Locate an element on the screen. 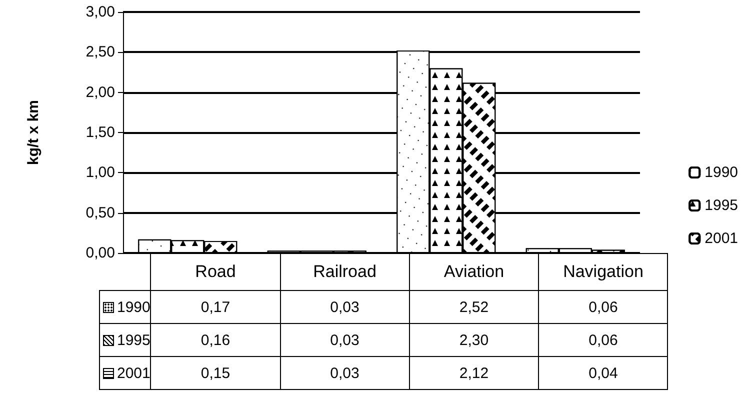 This screenshot has height=411, width=745. y-tick-label: 1,00 is located at coordinates (100, 173).